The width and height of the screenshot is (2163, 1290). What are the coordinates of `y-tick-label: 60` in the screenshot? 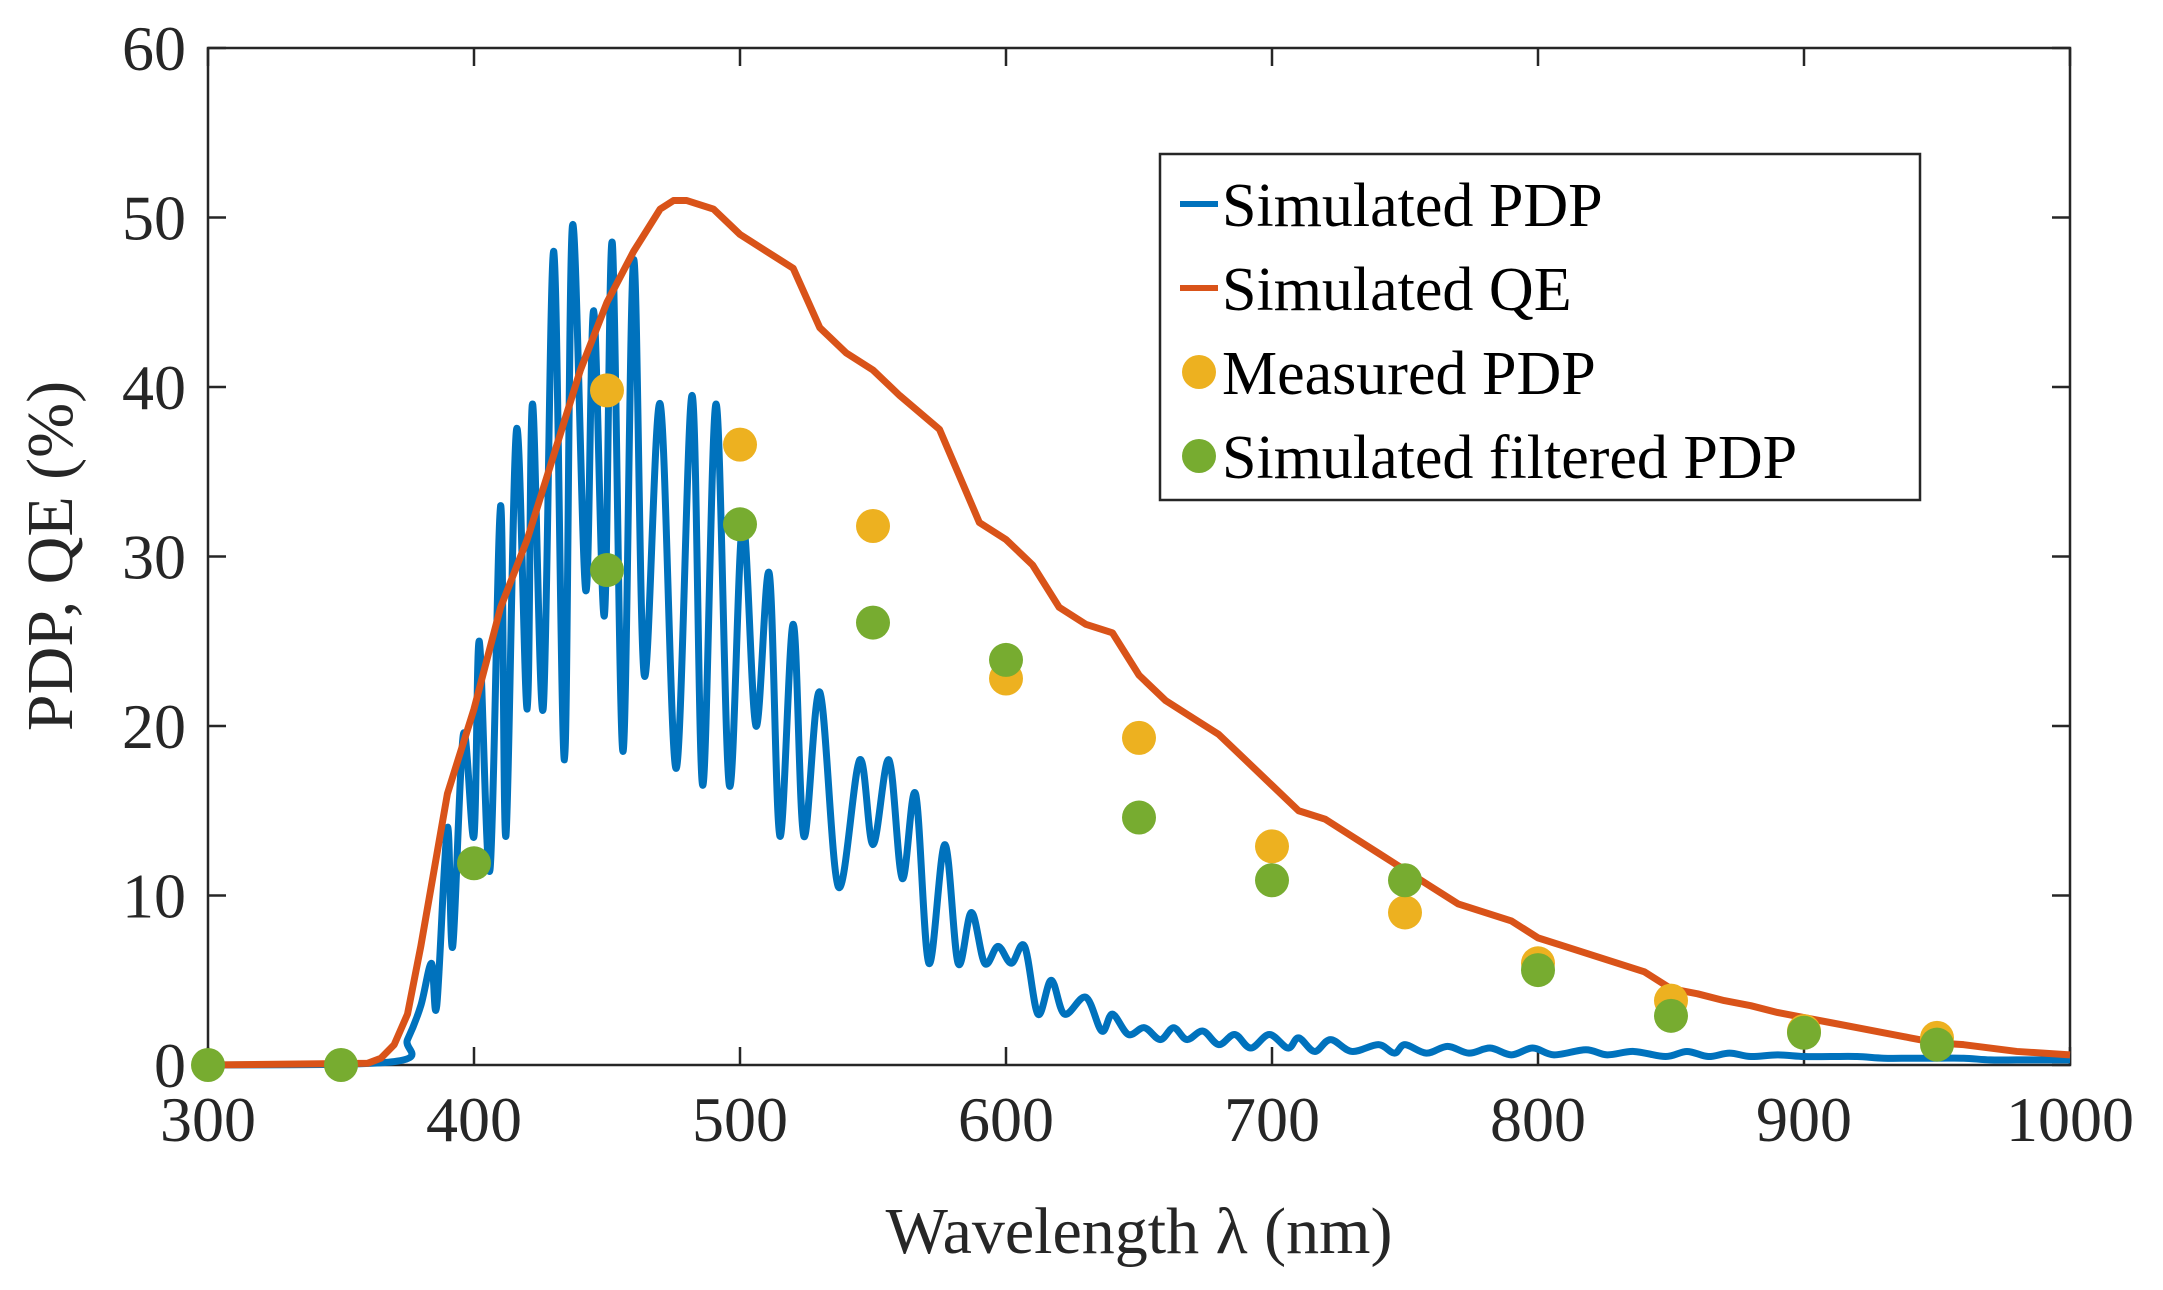 It's located at (154, 48).